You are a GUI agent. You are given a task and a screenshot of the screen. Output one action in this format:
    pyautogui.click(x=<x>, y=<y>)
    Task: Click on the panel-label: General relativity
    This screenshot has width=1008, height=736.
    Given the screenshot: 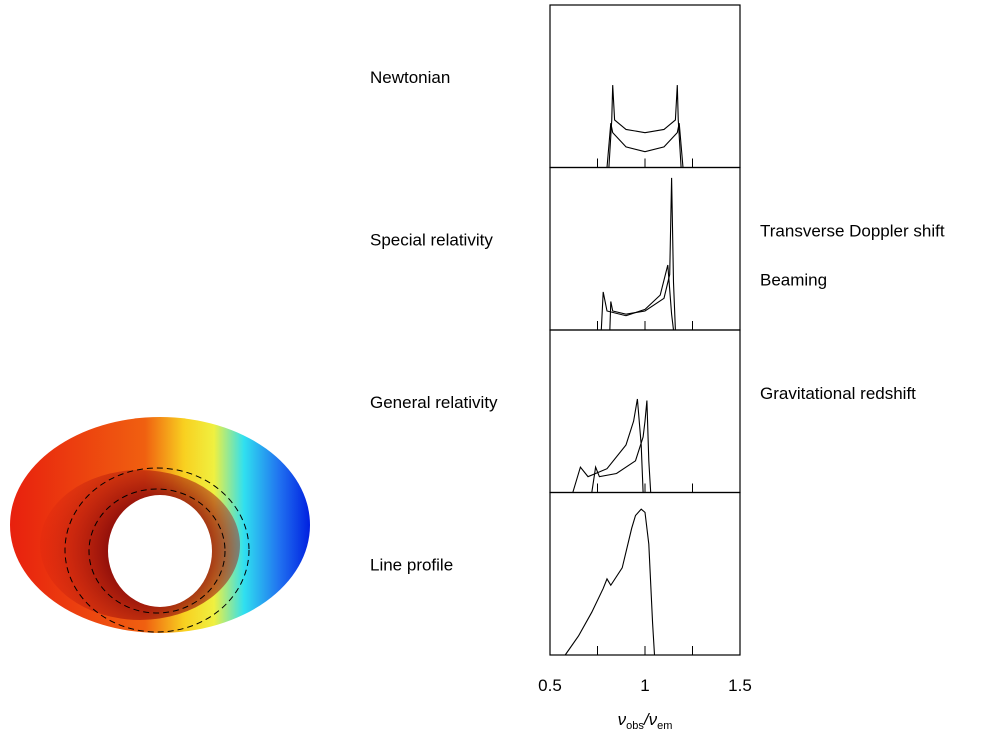 What is the action you would take?
    pyautogui.click(x=434, y=402)
    